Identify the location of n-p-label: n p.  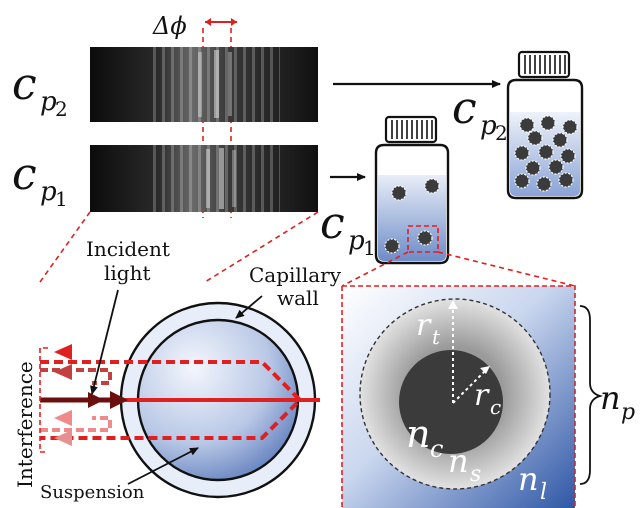
(617, 402).